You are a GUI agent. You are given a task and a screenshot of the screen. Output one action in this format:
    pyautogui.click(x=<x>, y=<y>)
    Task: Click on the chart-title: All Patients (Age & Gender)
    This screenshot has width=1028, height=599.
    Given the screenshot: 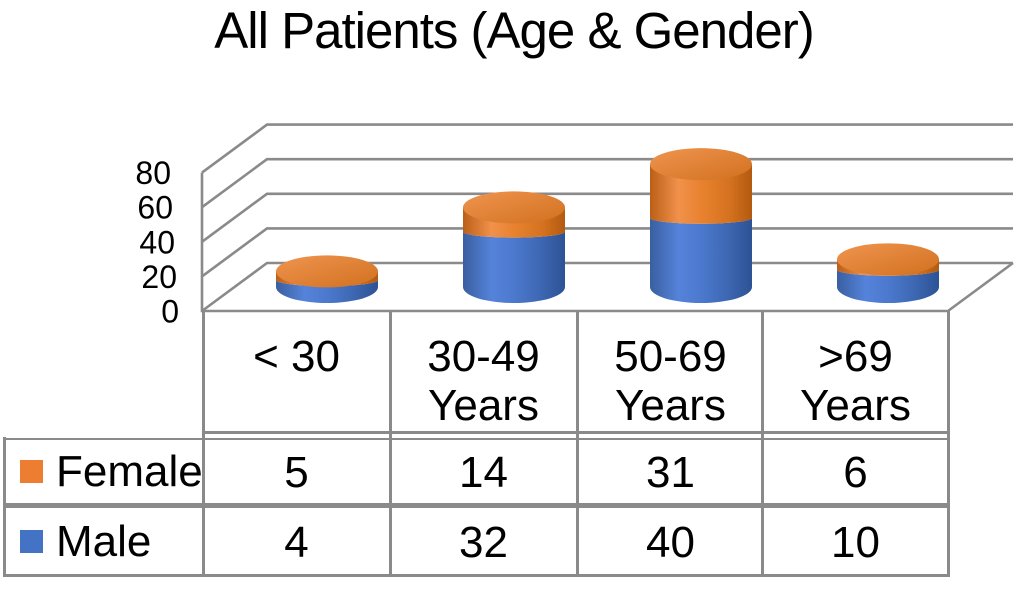 What is the action you would take?
    pyautogui.click(x=514, y=30)
    